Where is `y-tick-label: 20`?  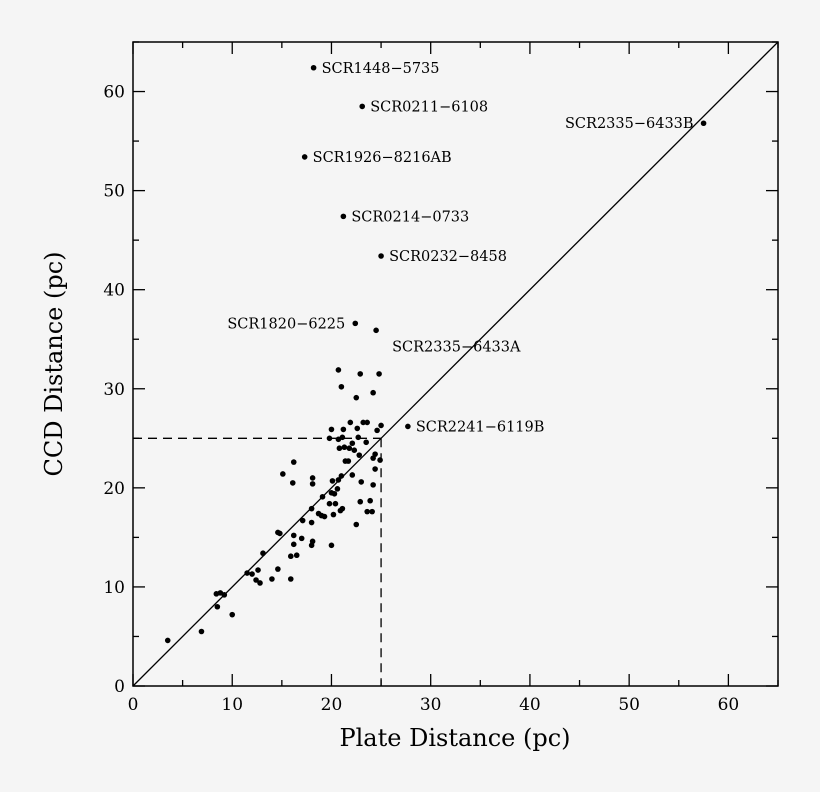
y-tick-label: 20 is located at coordinates (114, 489).